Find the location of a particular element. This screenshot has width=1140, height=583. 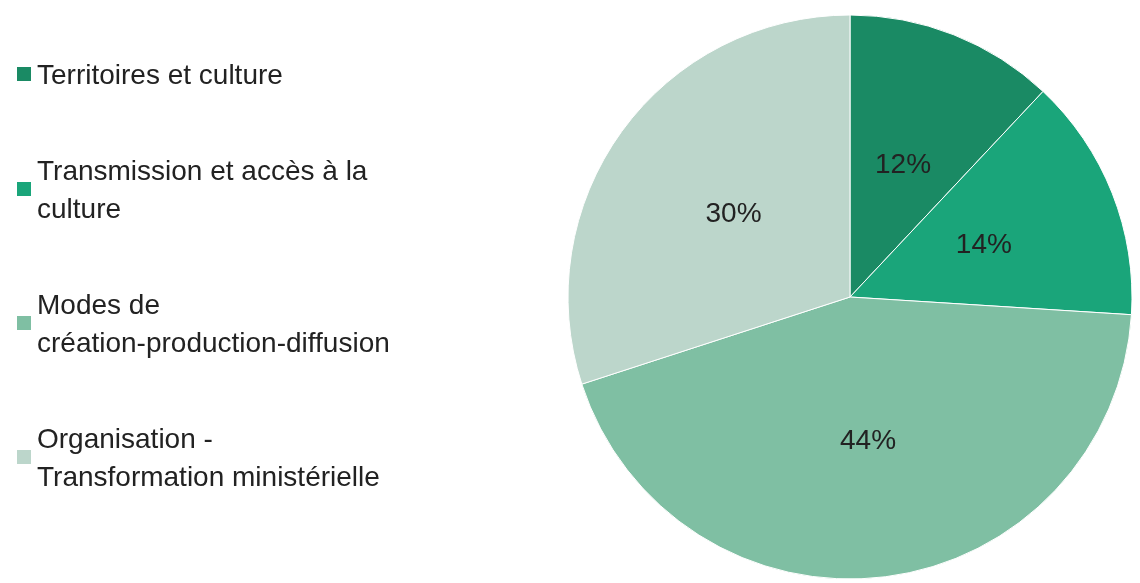

legend-label: Organisation - Transformation ministérielle is located at coordinates (208, 457).